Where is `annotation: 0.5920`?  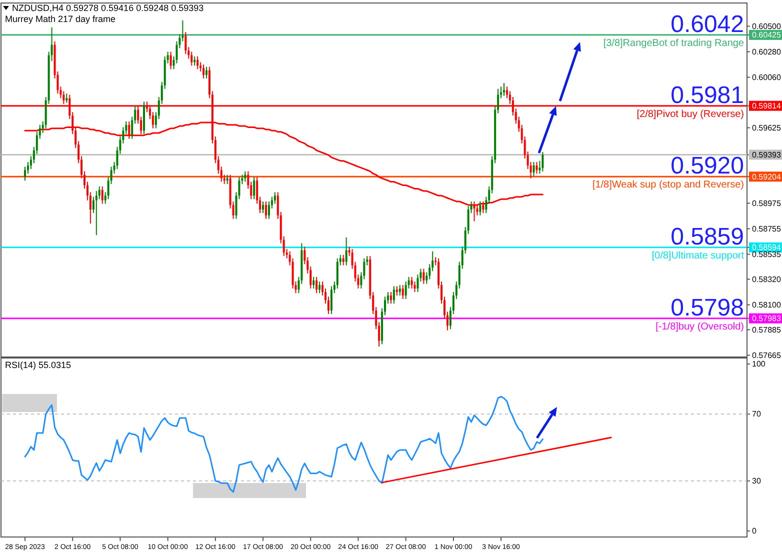
annotation: 0.5920 is located at coordinates (707, 166).